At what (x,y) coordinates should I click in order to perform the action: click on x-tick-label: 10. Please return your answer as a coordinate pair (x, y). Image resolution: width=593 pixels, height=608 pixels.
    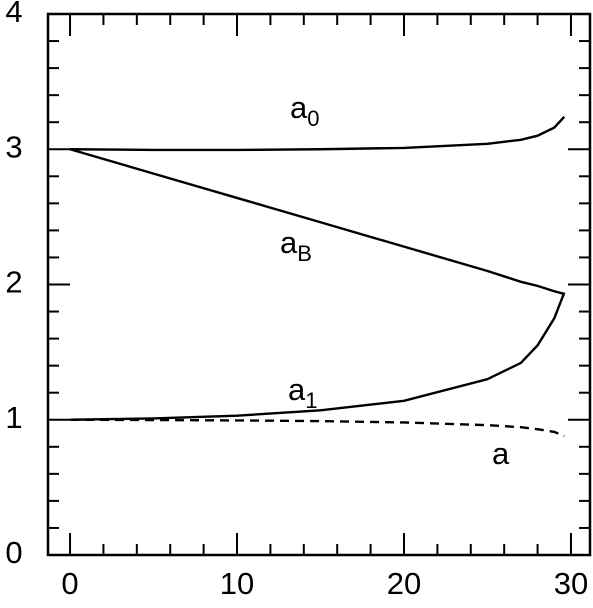
    Looking at the image, I should click on (237, 583).